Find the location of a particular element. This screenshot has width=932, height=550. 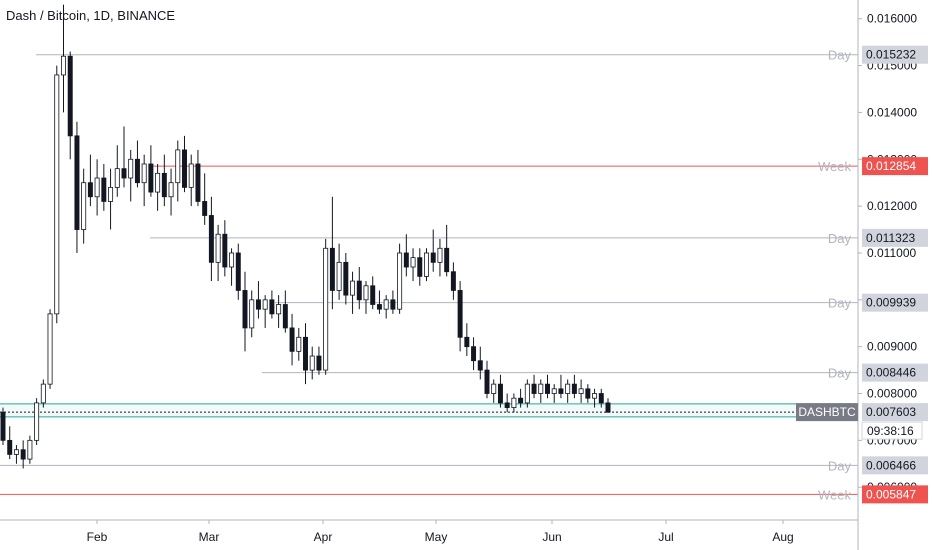

ticker-label: DASHBTC is located at coordinates (827, 412).